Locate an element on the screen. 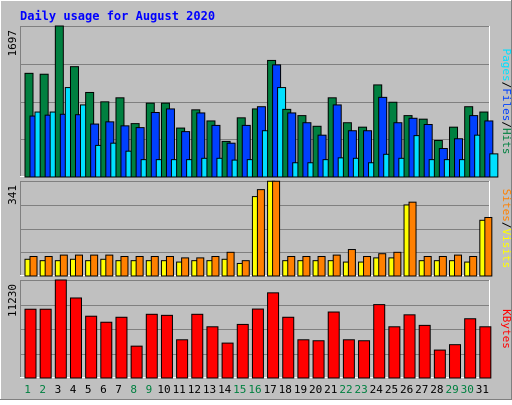  legend-pages: Pages is located at coordinates (506, 65).